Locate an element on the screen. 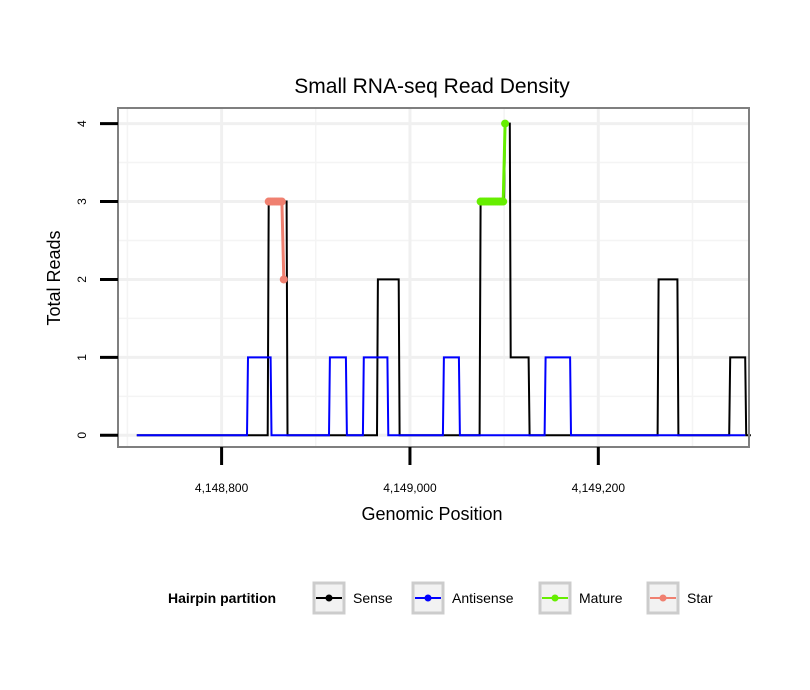 The height and width of the screenshot is (690, 810). legend-entry-star: Star is located at coordinates (679, 598).